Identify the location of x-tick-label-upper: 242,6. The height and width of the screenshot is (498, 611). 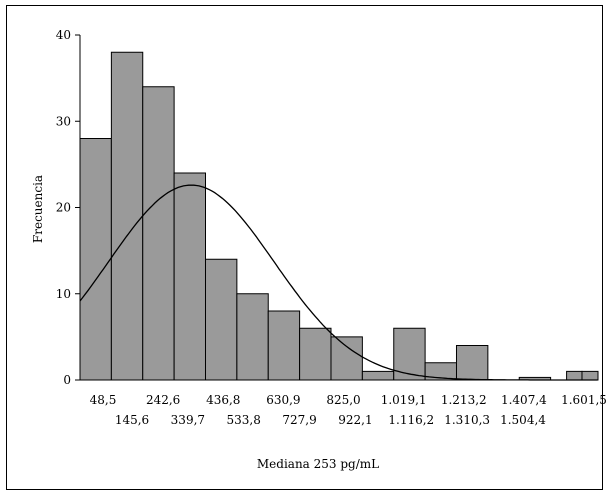
(163, 400).